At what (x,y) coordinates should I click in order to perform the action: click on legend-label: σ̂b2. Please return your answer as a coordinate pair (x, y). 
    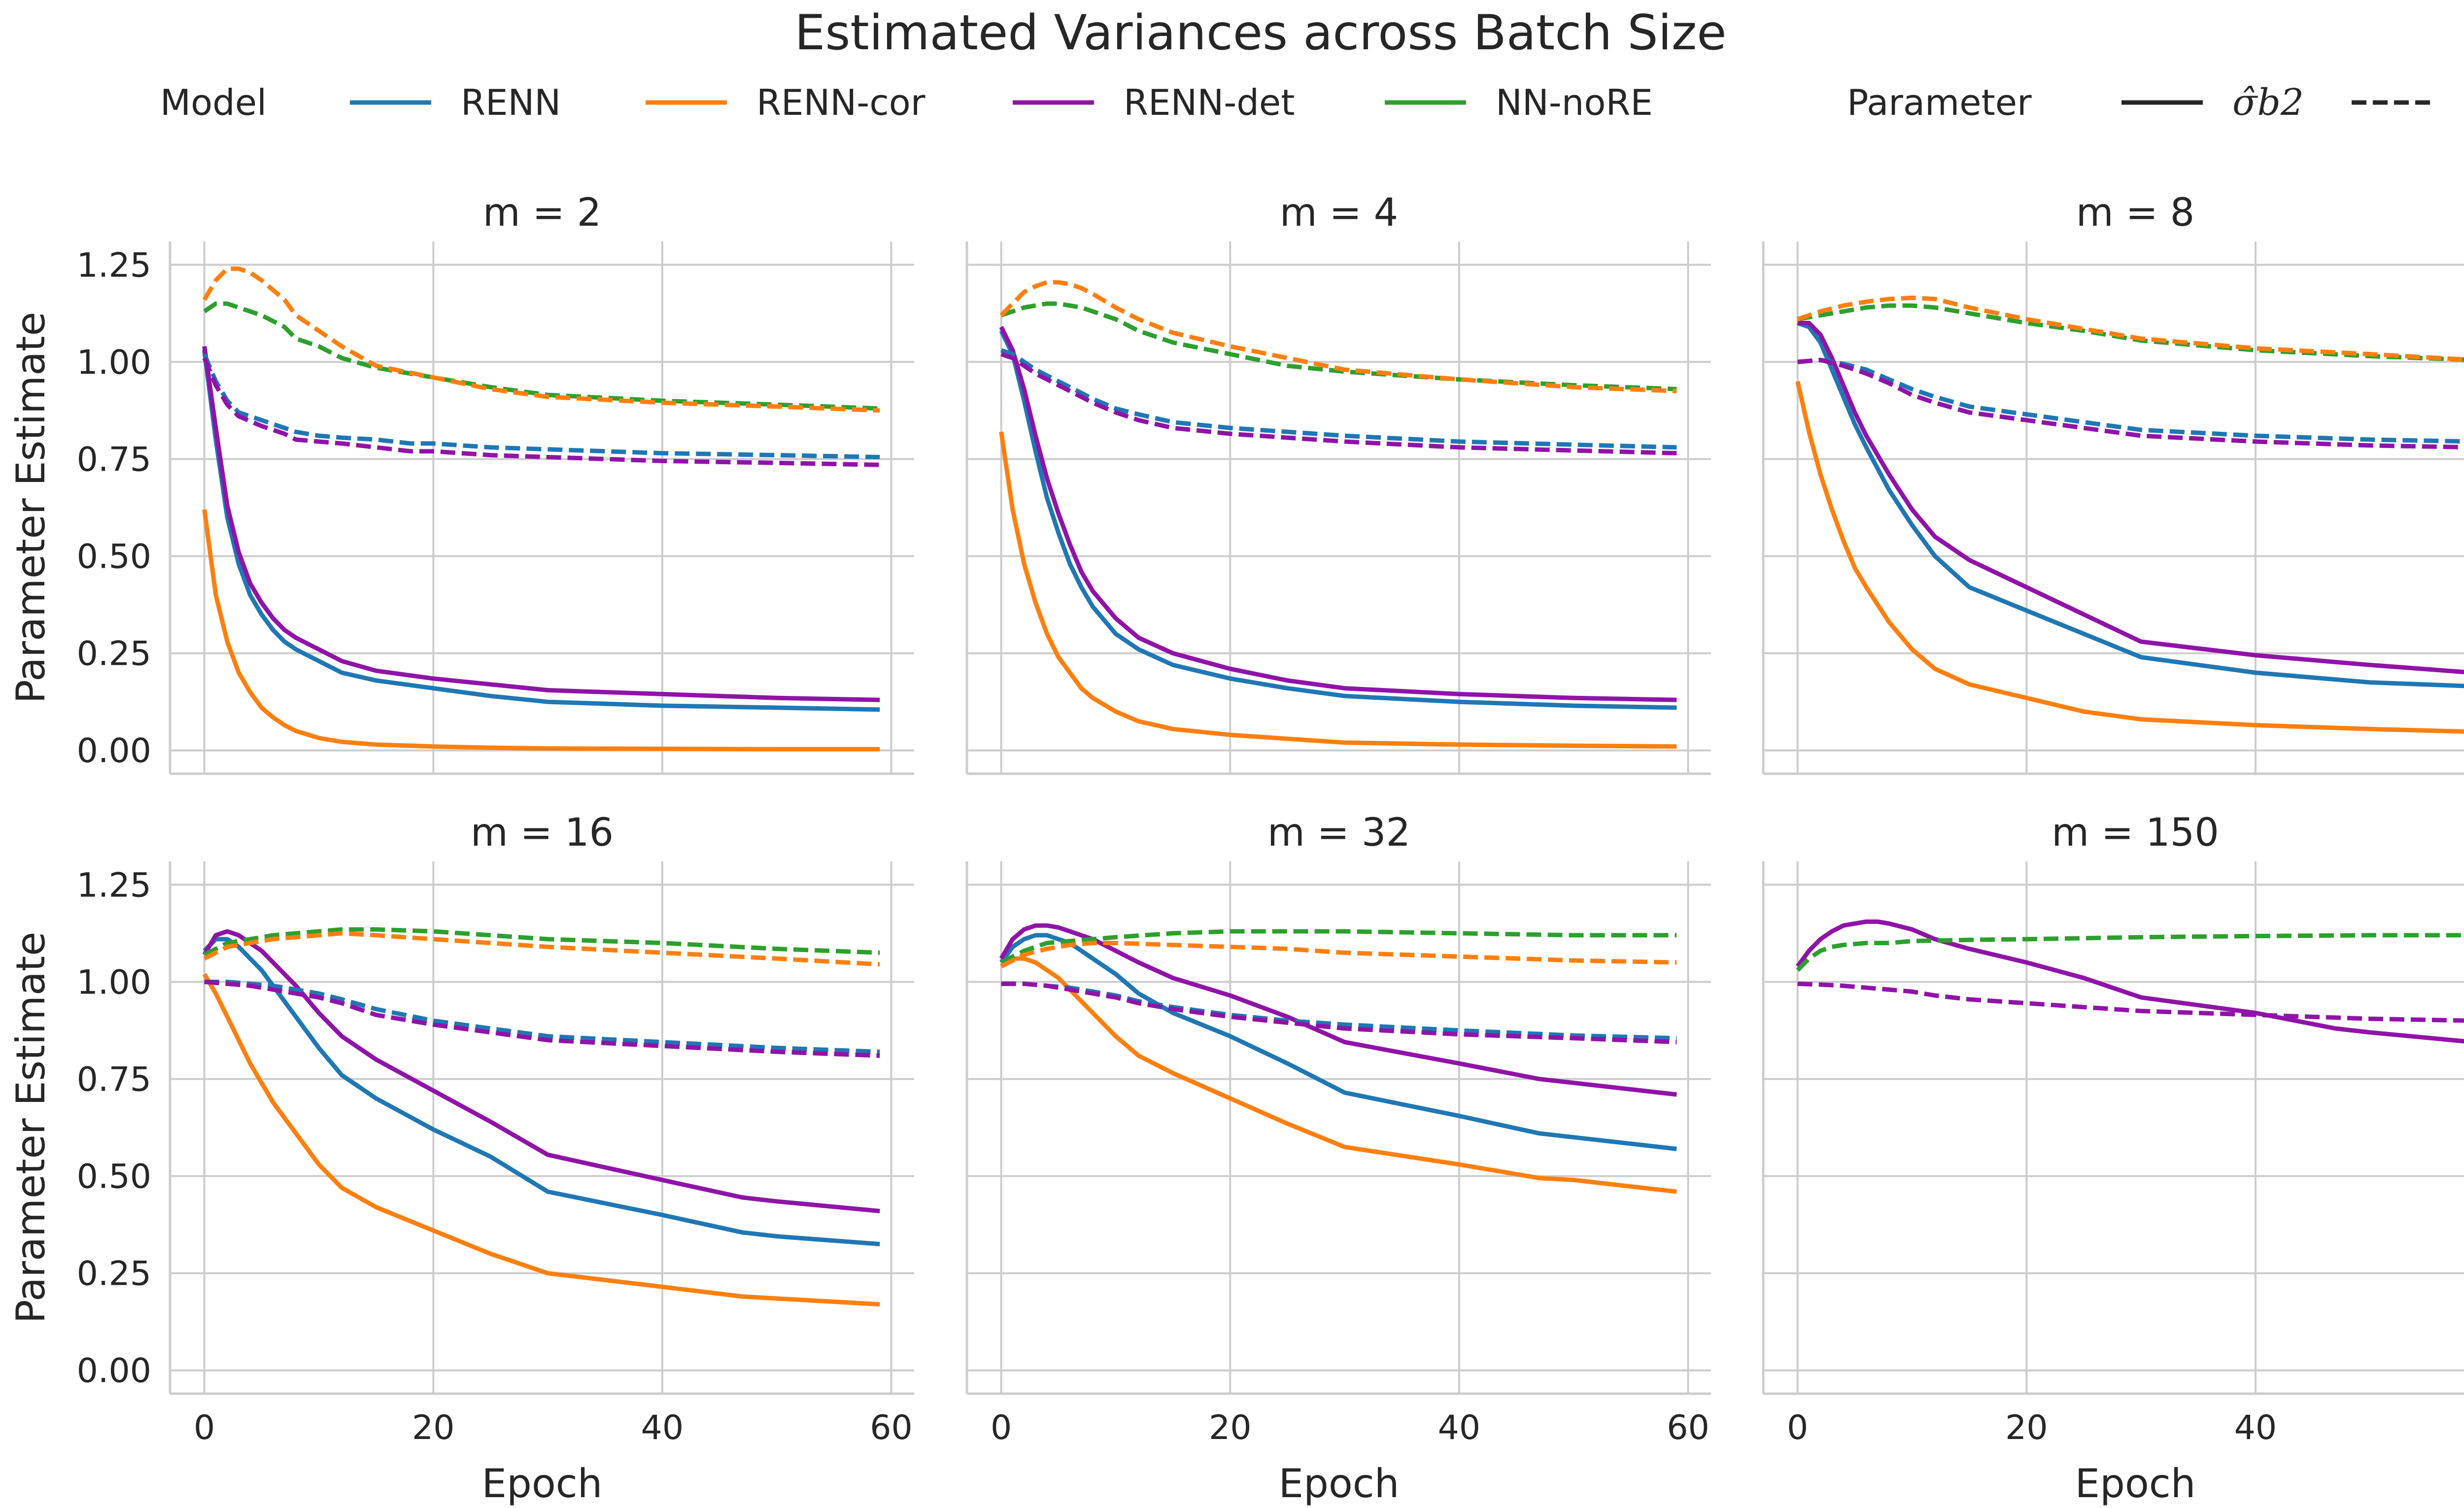
    Looking at the image, I should click on (2268, 102).